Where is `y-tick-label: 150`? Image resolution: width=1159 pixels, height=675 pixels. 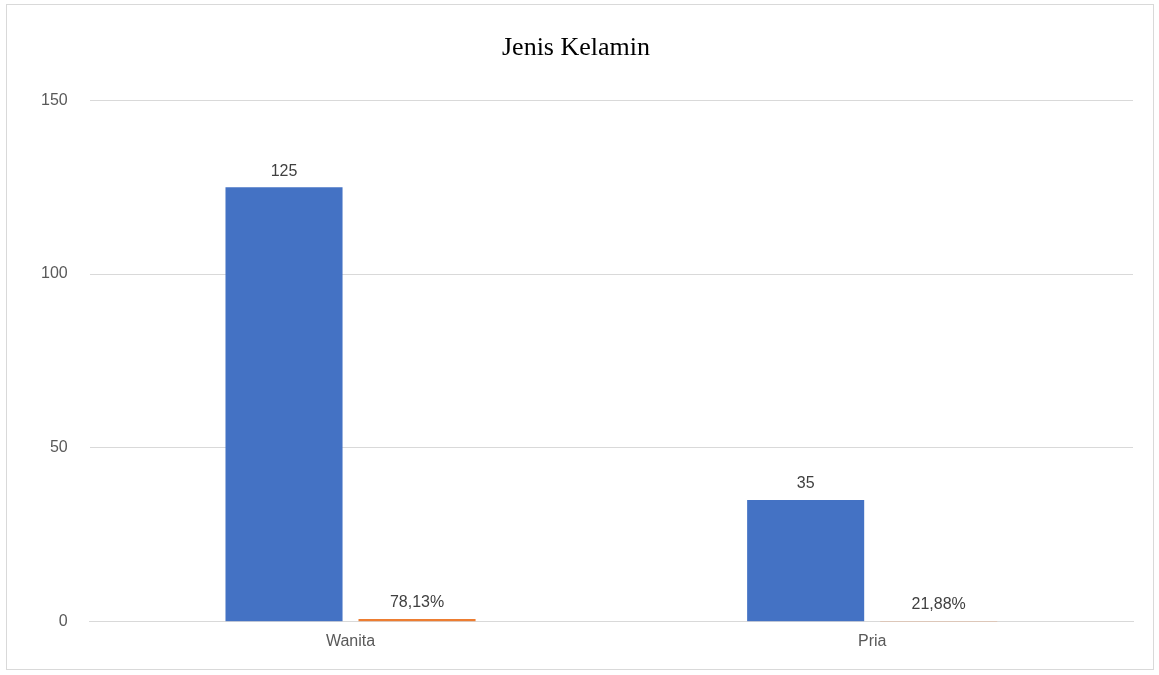
y-tick-label: 150 is located at coordinates (54, 99).